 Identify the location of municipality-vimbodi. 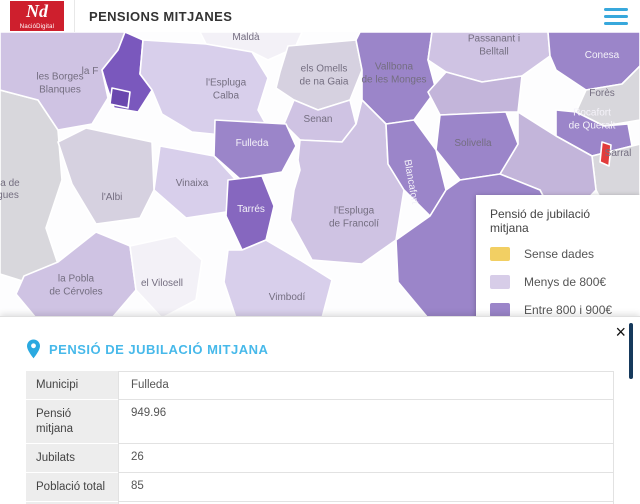
(278, 278).